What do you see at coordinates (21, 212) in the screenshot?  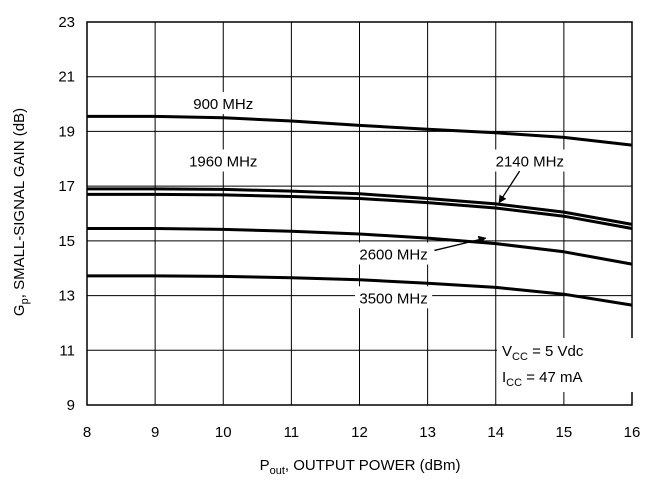 I see `y-axis-title: Gp, SMALL-SIGNAL GAIN (dB)` at bounding box center [21, 212].